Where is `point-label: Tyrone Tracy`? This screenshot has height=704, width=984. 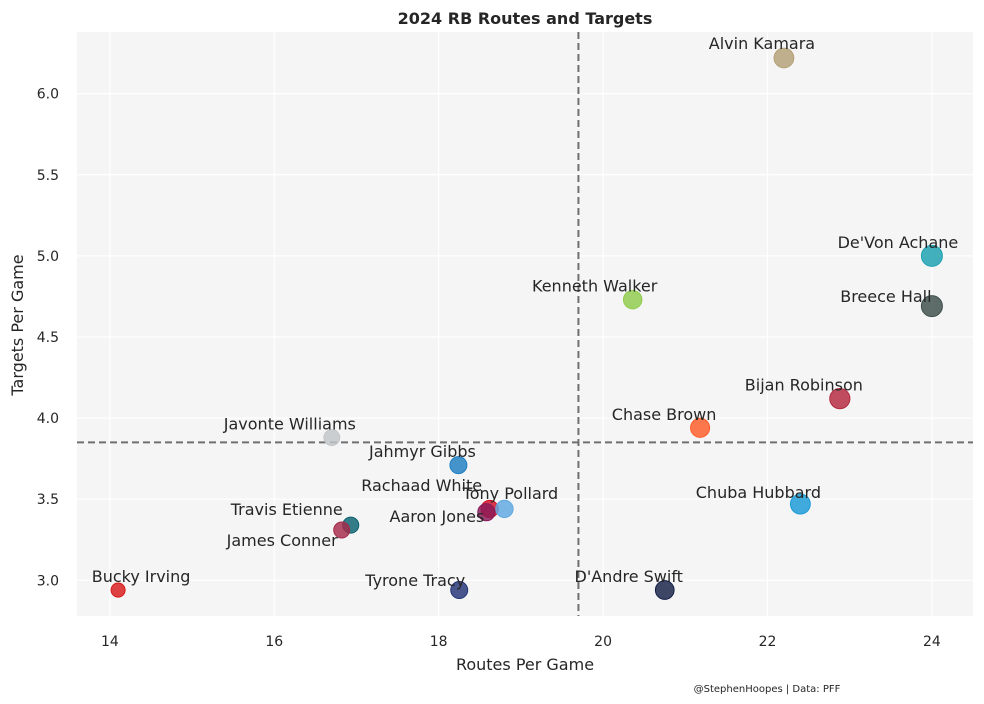
point-label: Tyrone Tracy is located at coordinates (414, 580).